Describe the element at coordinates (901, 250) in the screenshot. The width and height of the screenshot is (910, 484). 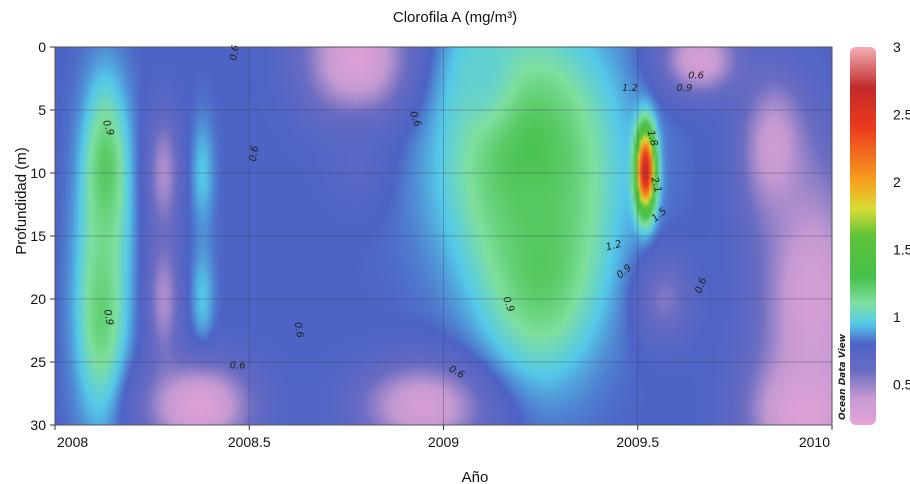
I see `colorbar-tick-label: 1.5` at that location.